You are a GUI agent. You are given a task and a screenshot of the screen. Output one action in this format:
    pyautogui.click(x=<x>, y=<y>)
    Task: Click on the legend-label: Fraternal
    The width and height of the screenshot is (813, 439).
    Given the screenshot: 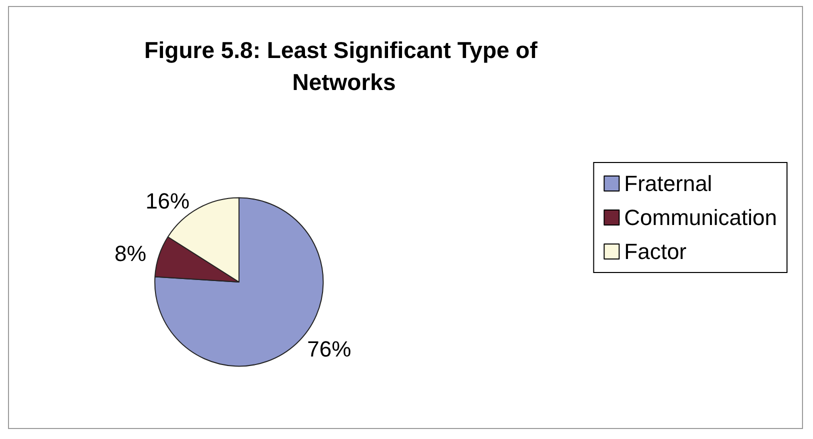 What is the action you would take?
    pyautogui.click(x=668, y=183)
    